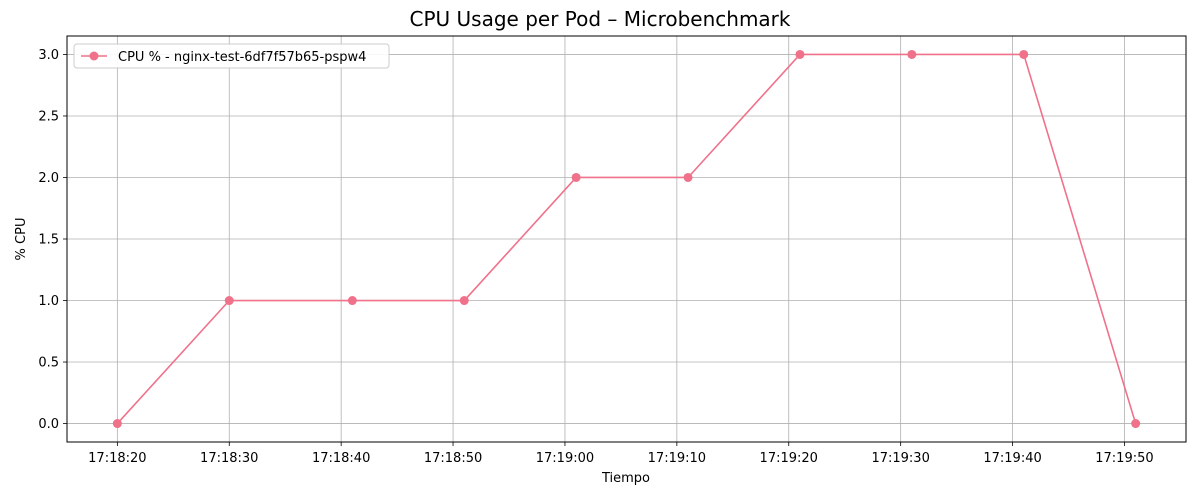  Describe the element at coordinates (900, 458) in the screenshot. I see `x-tick-label: 17:19:30` at that location.